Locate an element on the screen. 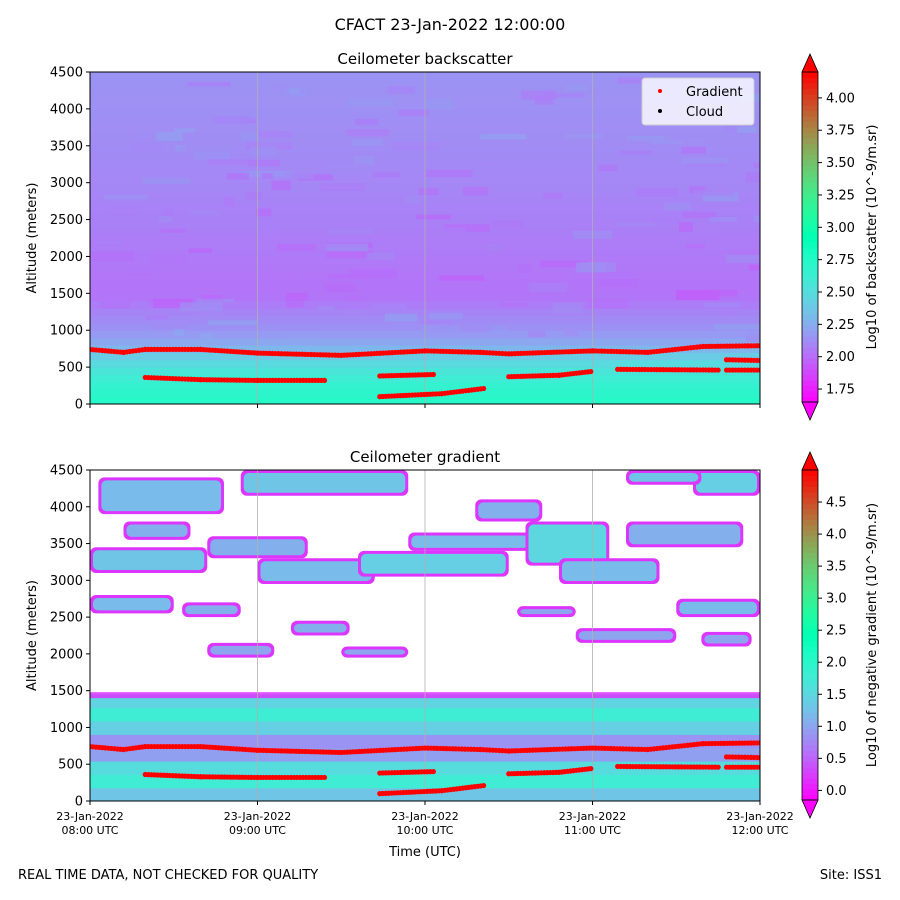 The image size is (900, 900). colorbar-tick-label: 0.0 is located at coordinates (836, 791).